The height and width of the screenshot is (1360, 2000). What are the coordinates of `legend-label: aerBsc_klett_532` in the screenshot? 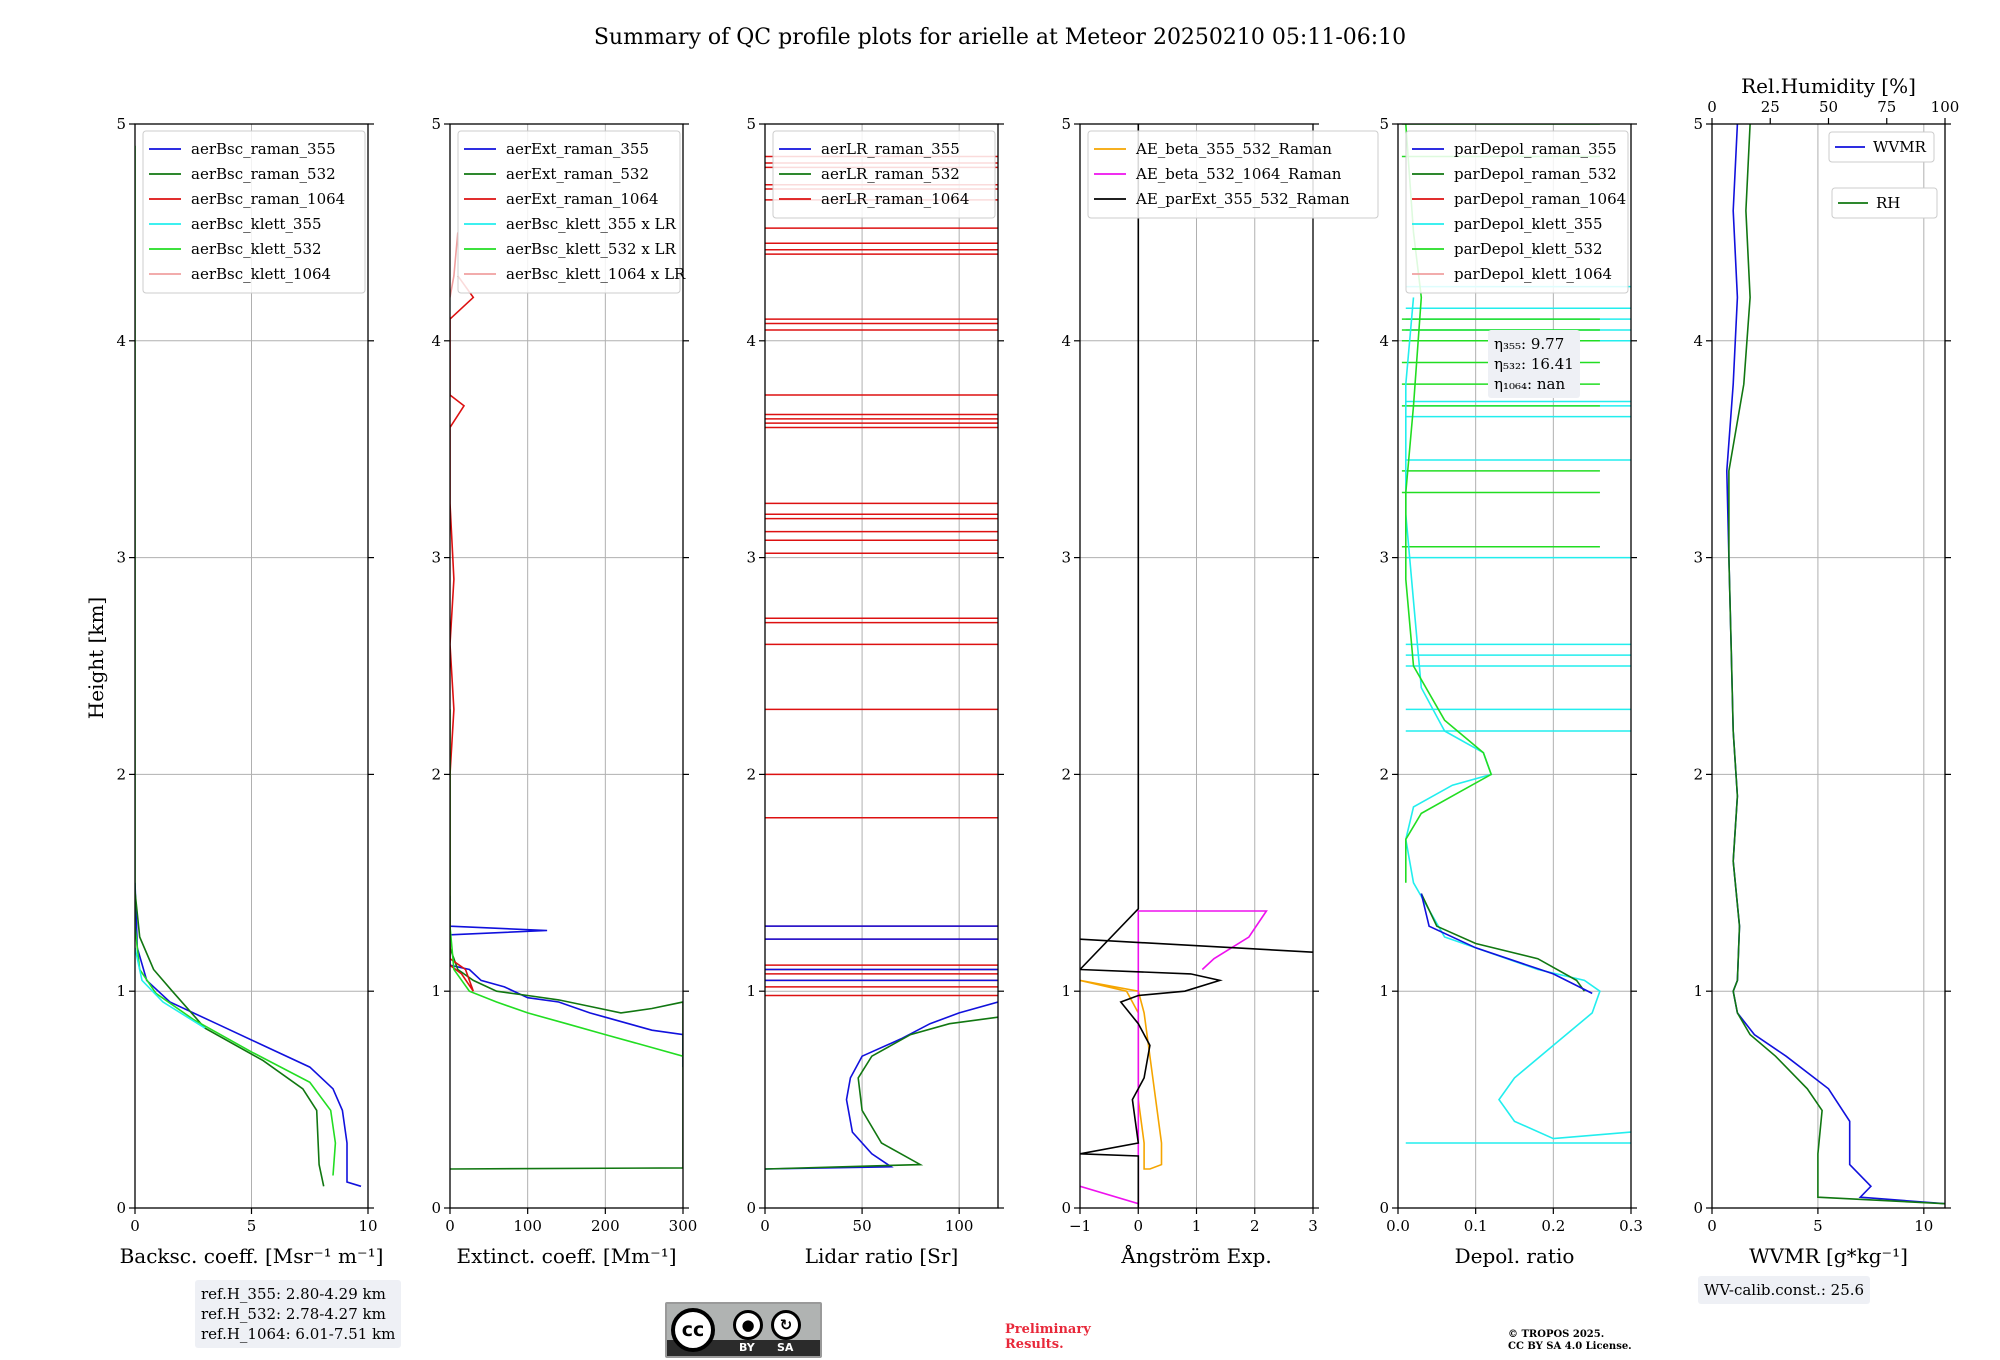 It's located at (256, 249).